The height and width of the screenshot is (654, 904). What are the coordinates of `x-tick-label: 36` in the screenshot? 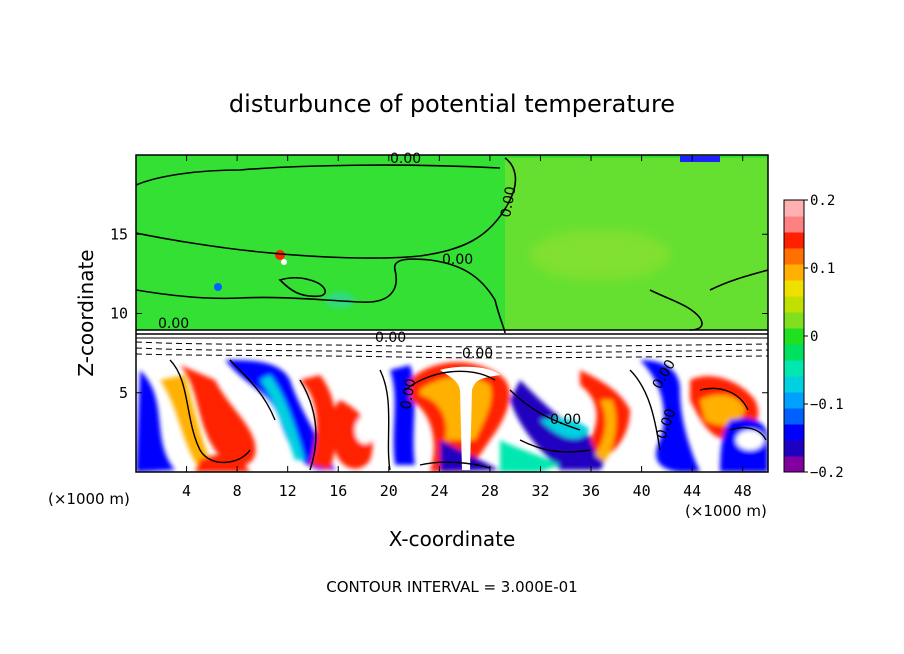 It's located at (591, 491).